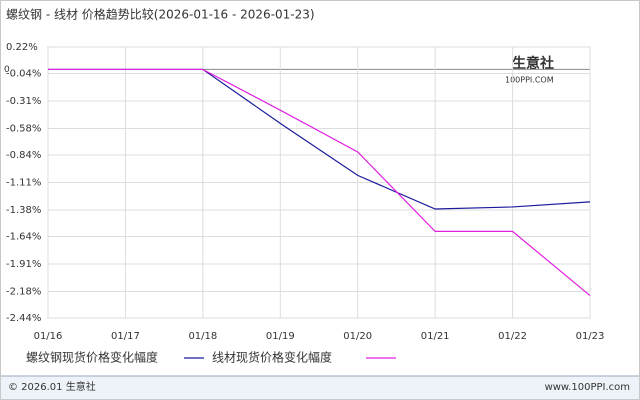 This screenshot has height=400, width=640. Describe the element at coordinates (357, 336) in the screenshot. I see `x-tick-label: 01/20` at that location.